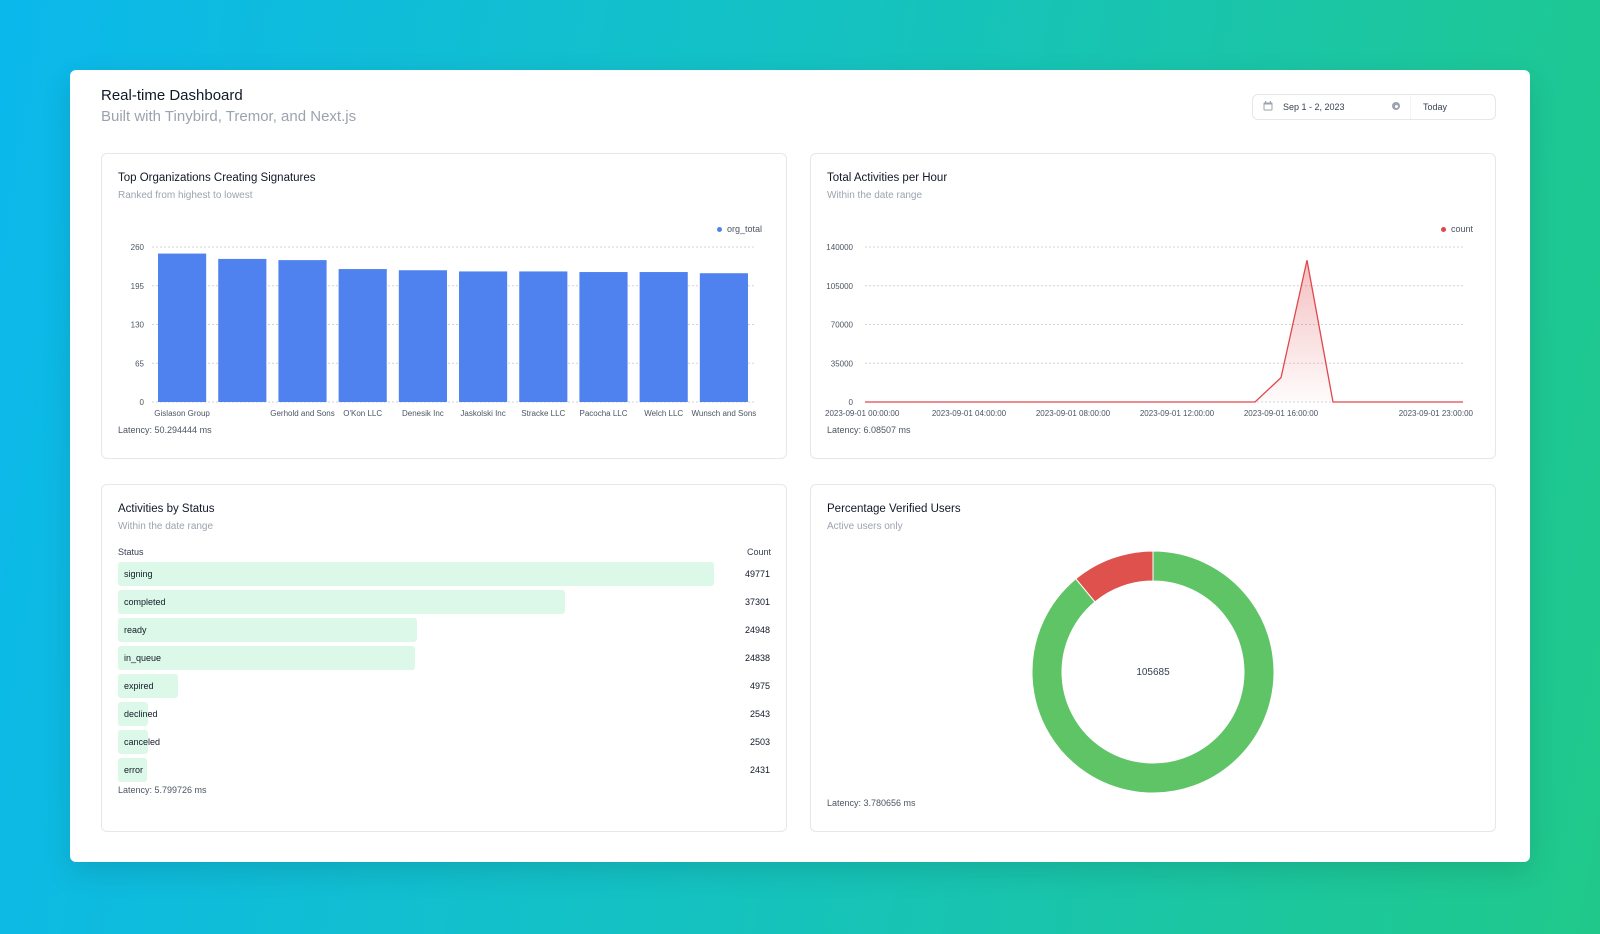  What do you see at coordinates (138, 286) in the screenshot?
I see `y-tick-label: 195` at bounding box center [138, 286].